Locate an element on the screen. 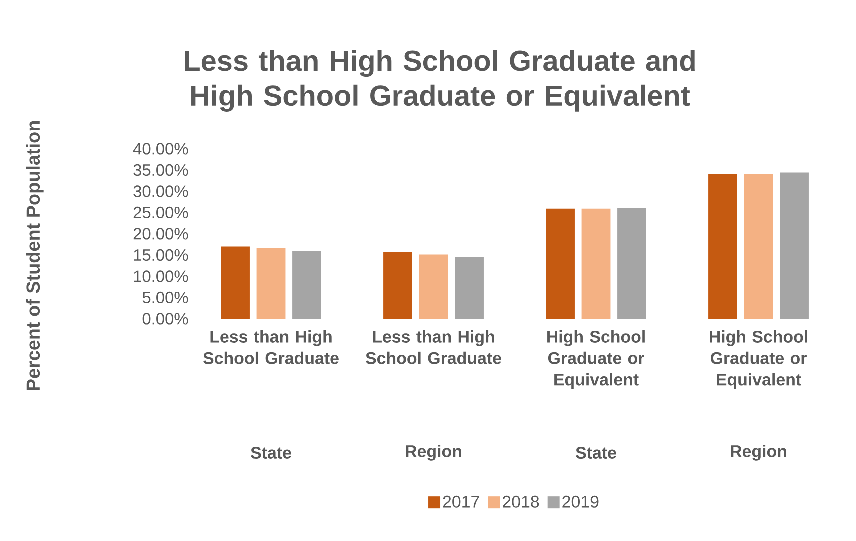 The width and height of the screenshot is (856, 541). legend-label: 2018 is located at coordinates (521, 502).